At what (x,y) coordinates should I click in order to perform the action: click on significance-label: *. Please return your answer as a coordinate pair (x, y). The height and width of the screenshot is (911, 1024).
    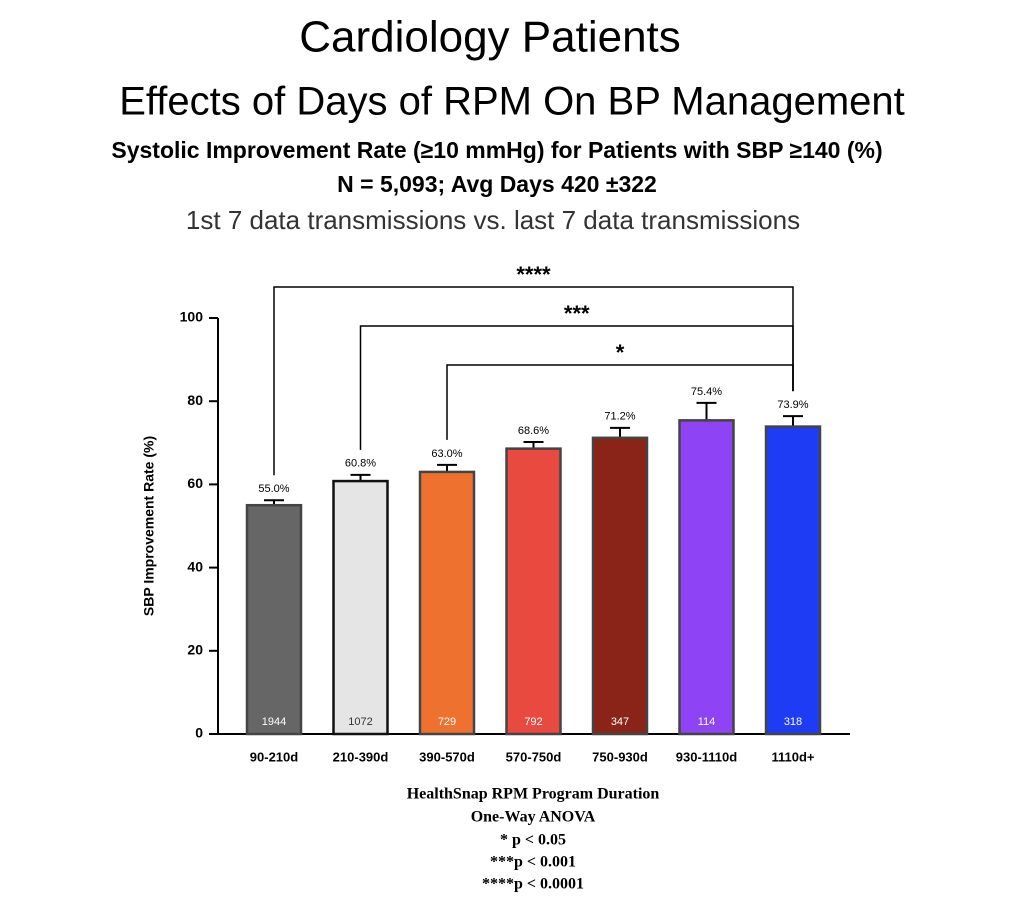
    Looking at the image, I should click on (620, 352).